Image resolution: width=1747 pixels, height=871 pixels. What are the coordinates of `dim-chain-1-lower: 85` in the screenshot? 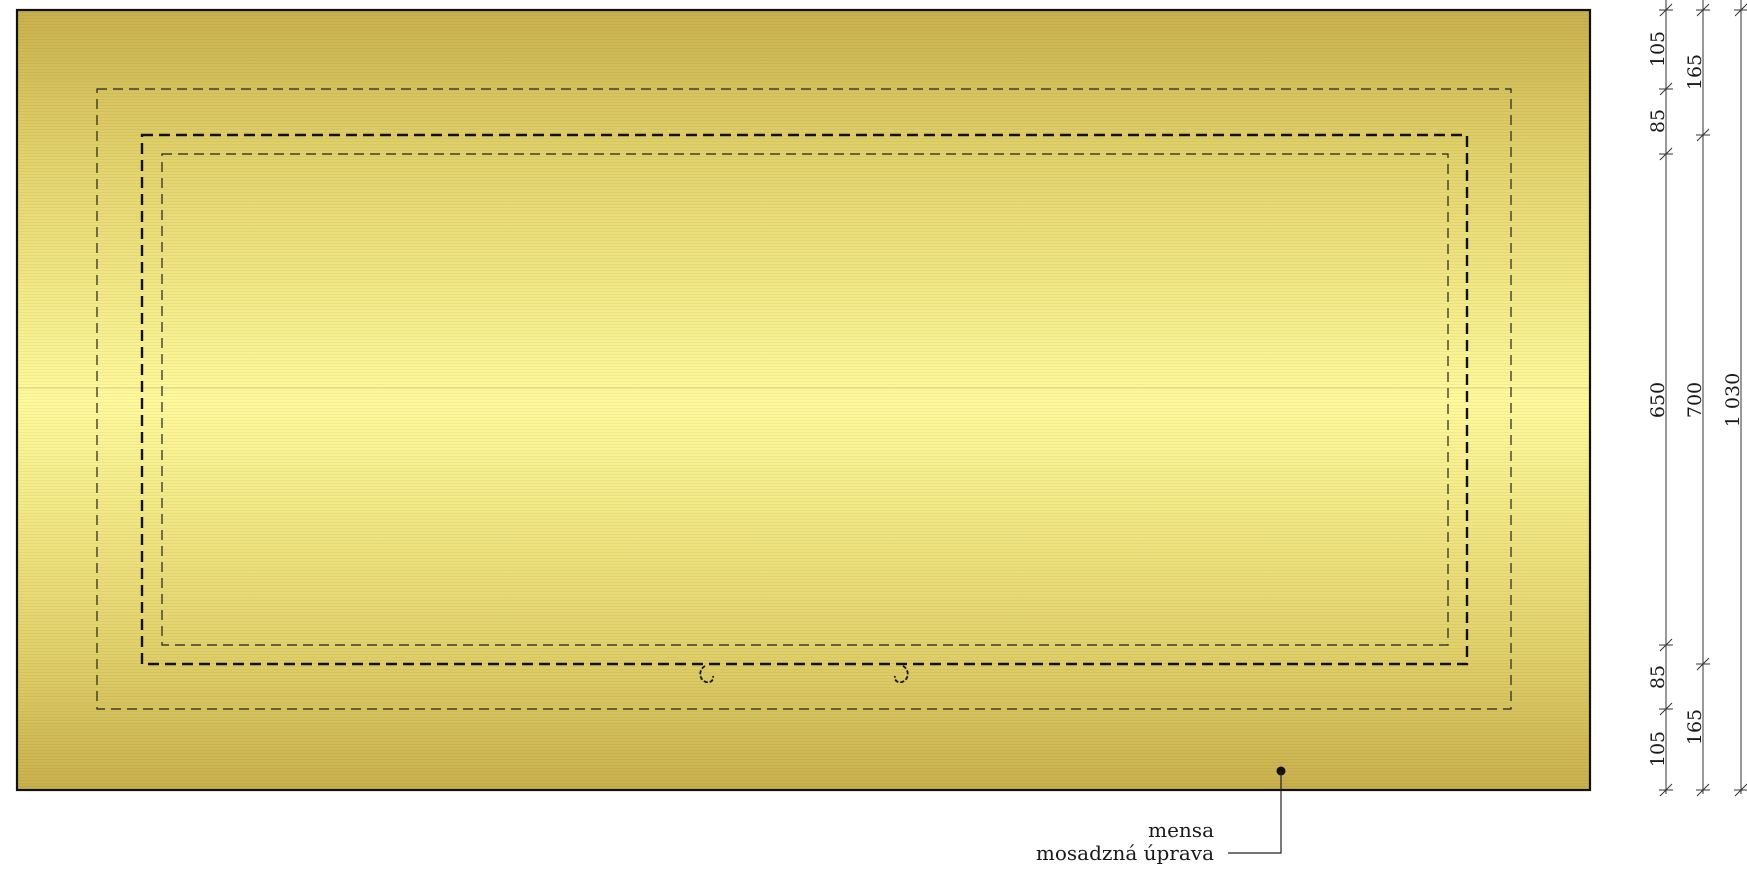 It's located at (1658, 677).